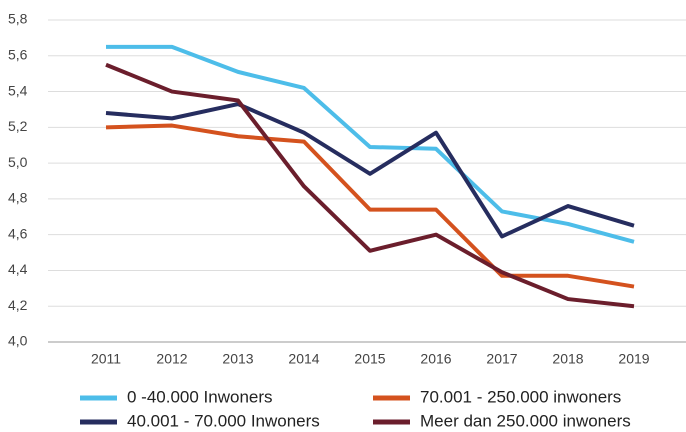  What do you see at coordinates (18, 305) in the screenshot?
I see `y-tick-label: 4,2` at bounding box center [18, 305].